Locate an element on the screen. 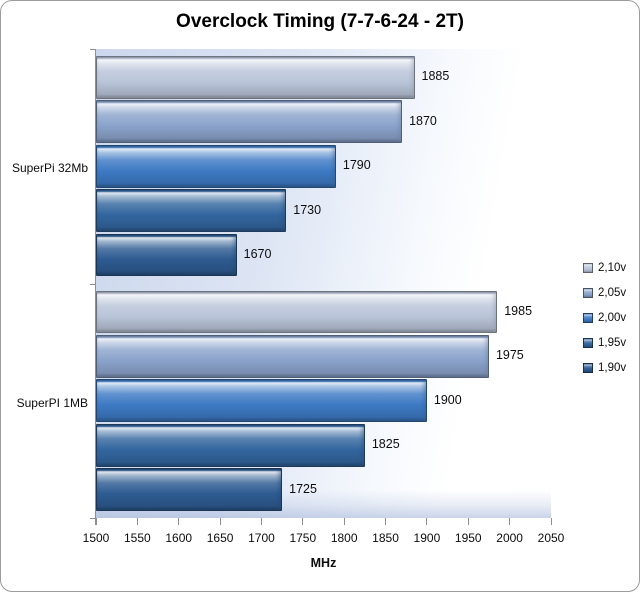 The width and height of the screenshot is (640, 592). legend-item: 2,05v is located at coordinates (604, 292).